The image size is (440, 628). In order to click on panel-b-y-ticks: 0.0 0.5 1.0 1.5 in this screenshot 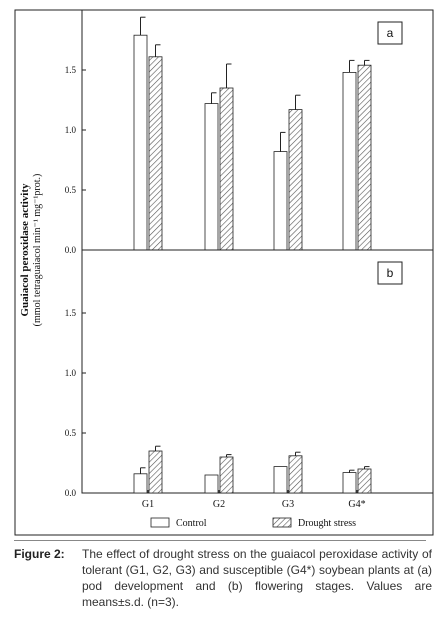, I will do `click(75, 403)`.